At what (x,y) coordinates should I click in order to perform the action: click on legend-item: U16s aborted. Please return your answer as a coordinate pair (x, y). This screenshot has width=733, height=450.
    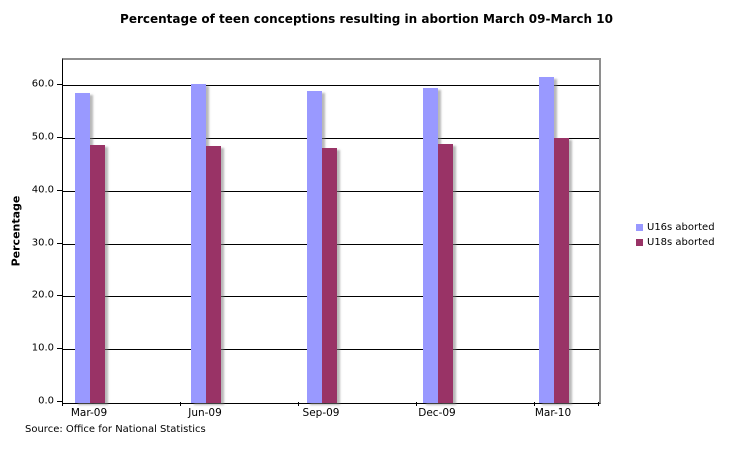
    Looking at the image, I should click on (675, 227).